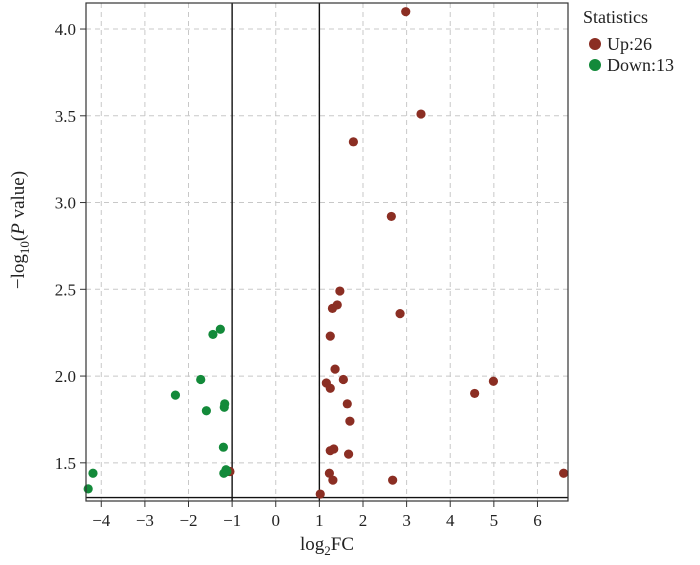 This screenshot has height=565, width=700. What do you see at coordinates (595, 44) in the screenshot?
I see `legend-swatch-up` at bounding box center [595, 44].